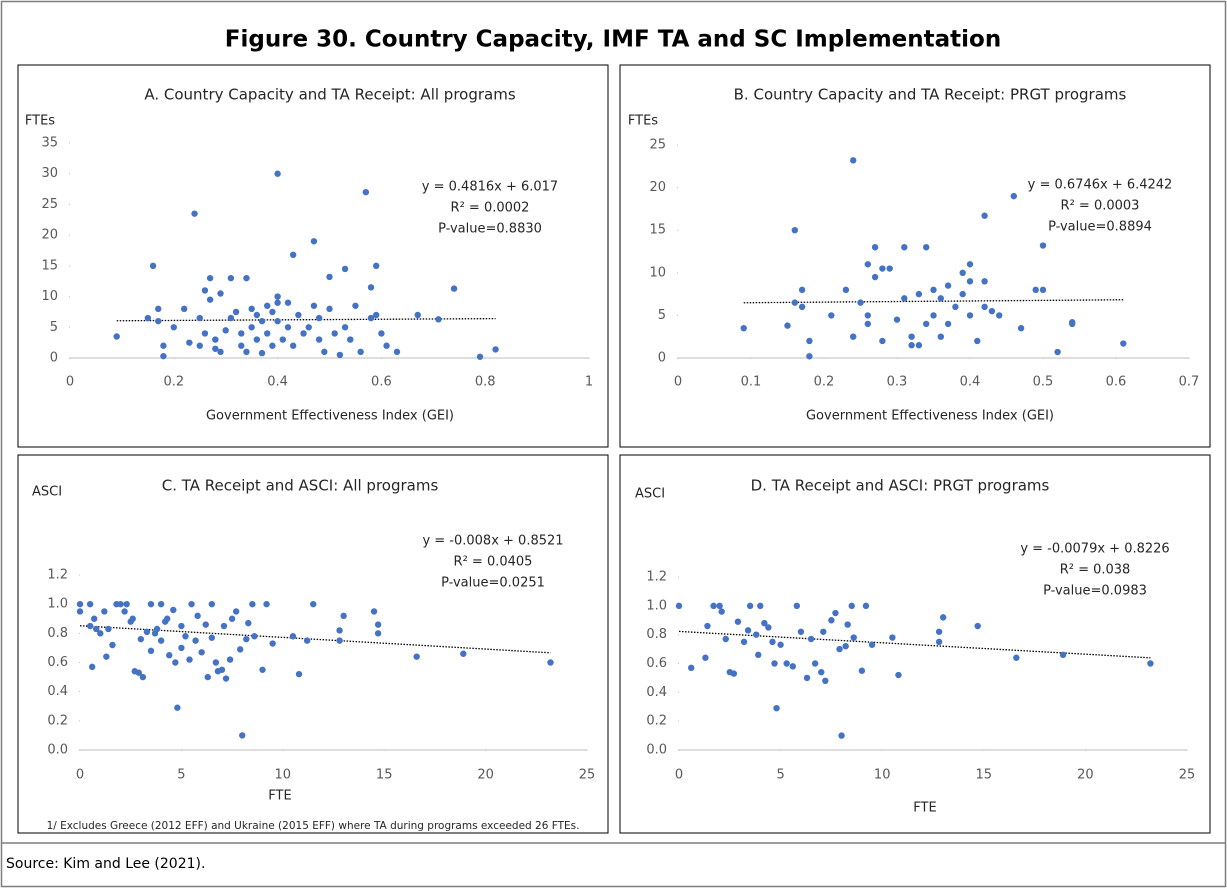 The height and width of the screenshot is (888, 1227). Describe the element at coordinates (984, 775) in the screenshot. I see `x-tick-label: 15` at that location.